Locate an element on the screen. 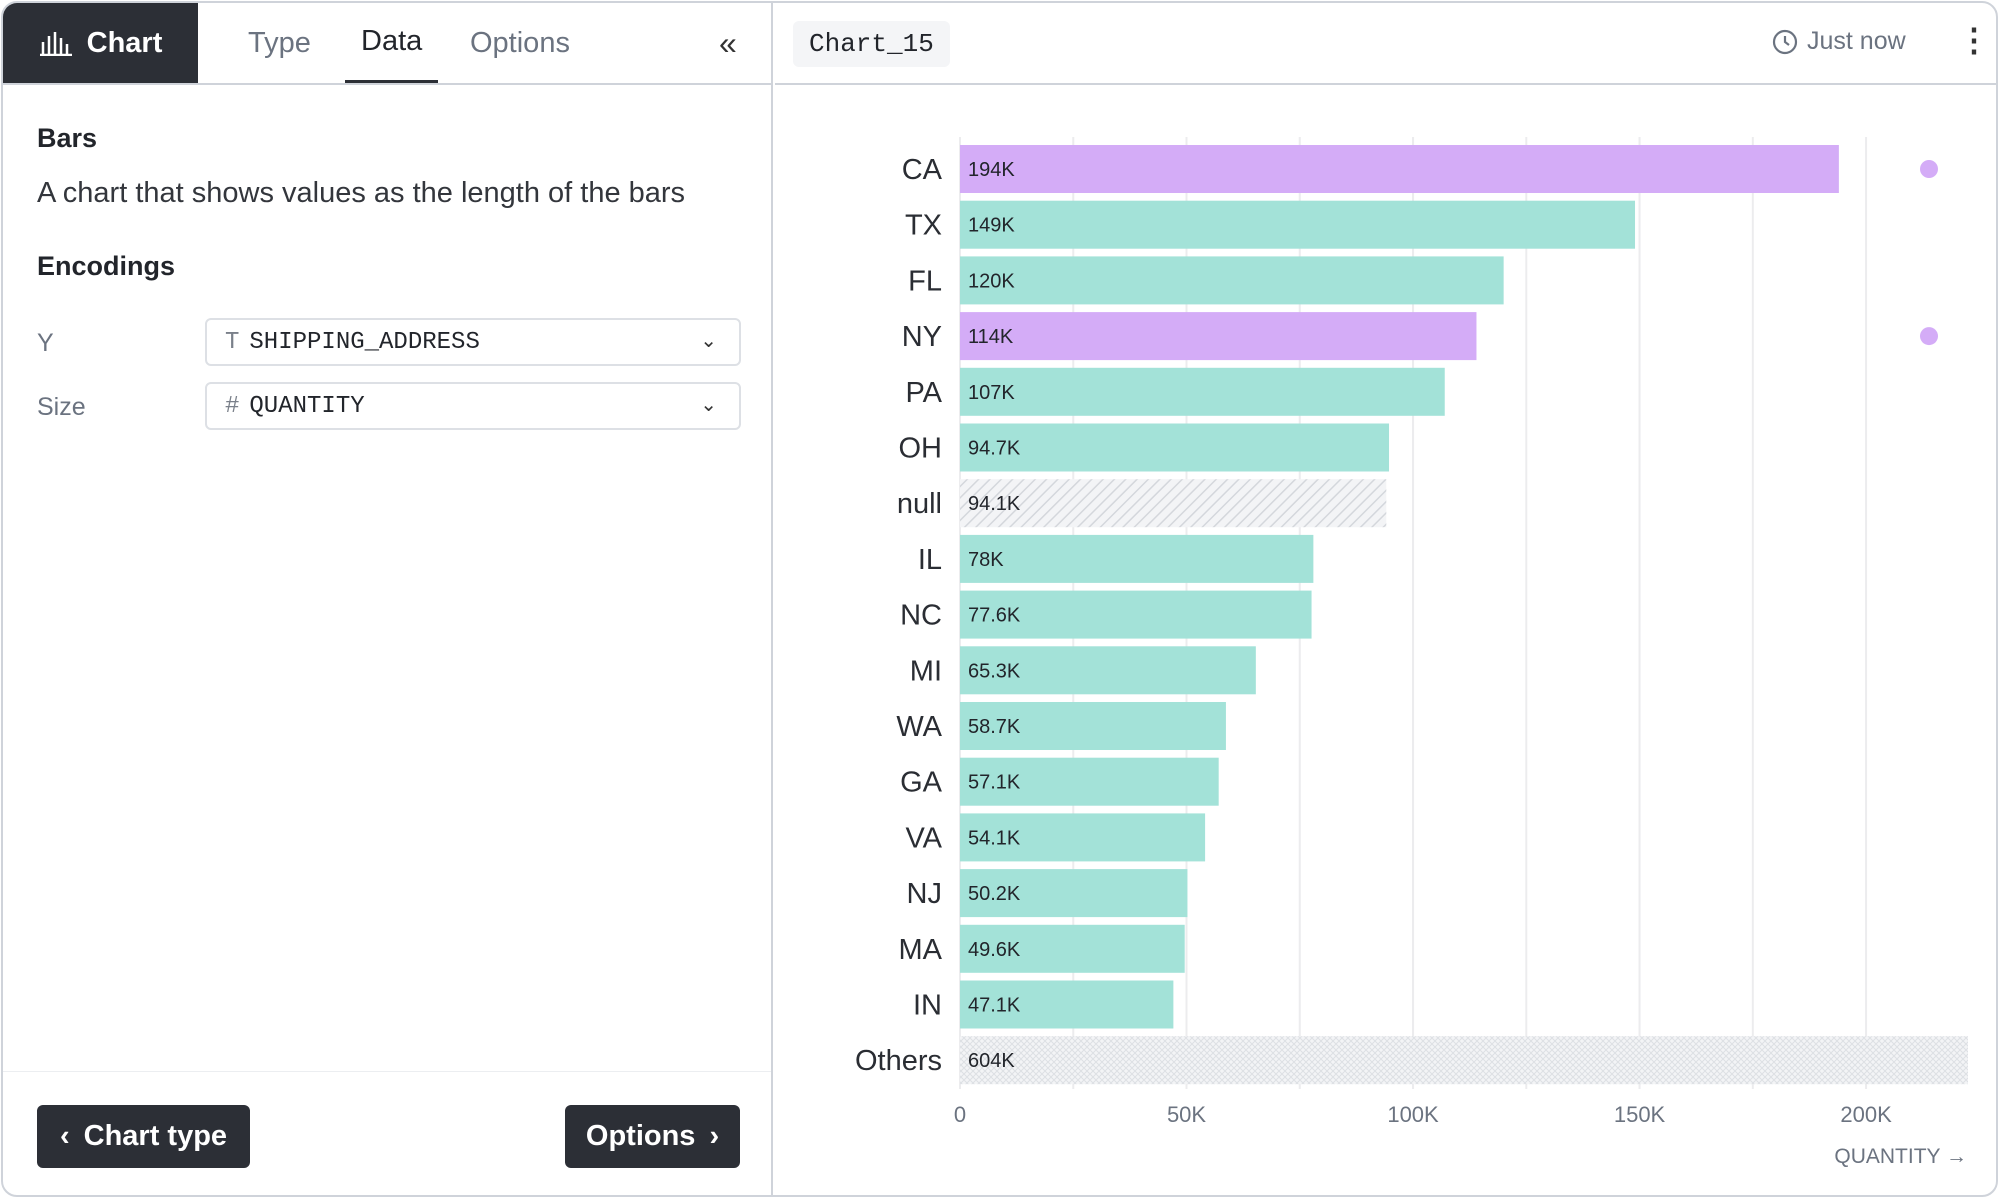 This screenshot has width=2000, height=1199. panel-footer-divider is located at coordinates (387, 1071).